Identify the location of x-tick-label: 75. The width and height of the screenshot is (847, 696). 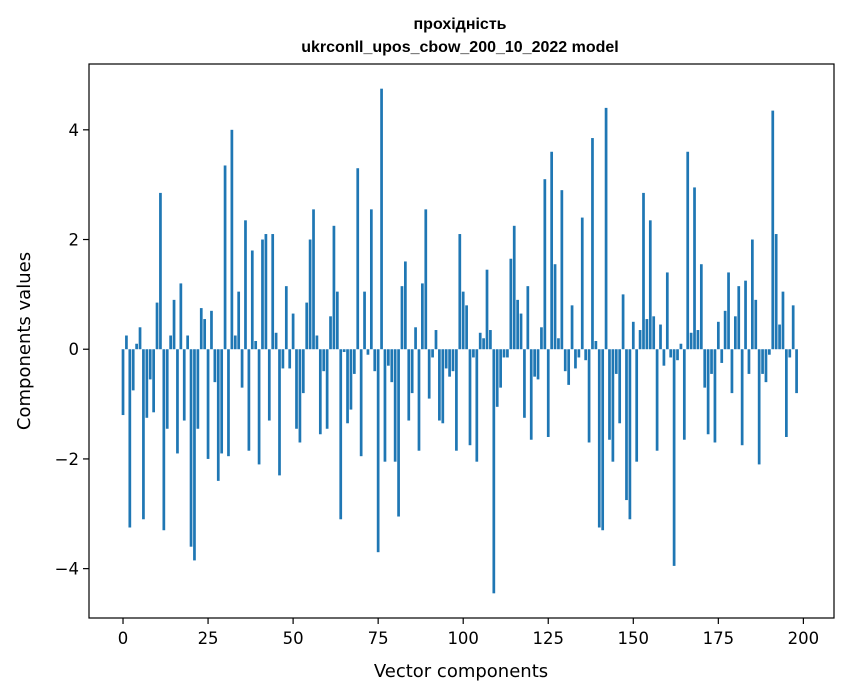
(378, 638).